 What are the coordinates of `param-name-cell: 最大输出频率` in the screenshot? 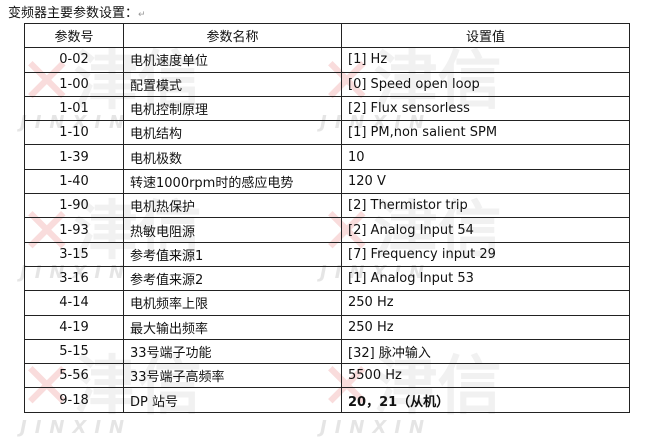 It's located at (232, 327).